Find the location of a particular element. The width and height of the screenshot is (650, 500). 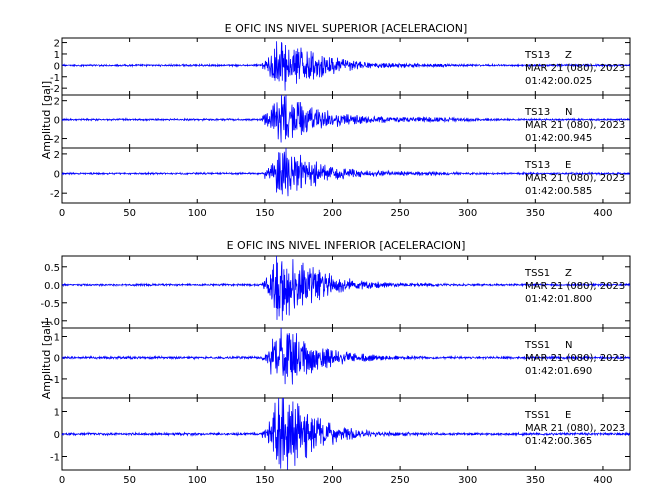

chart-title: E OFIC INS NIVEL SUPERIOR [ACELERACION] is located at coordinates (346, 28).